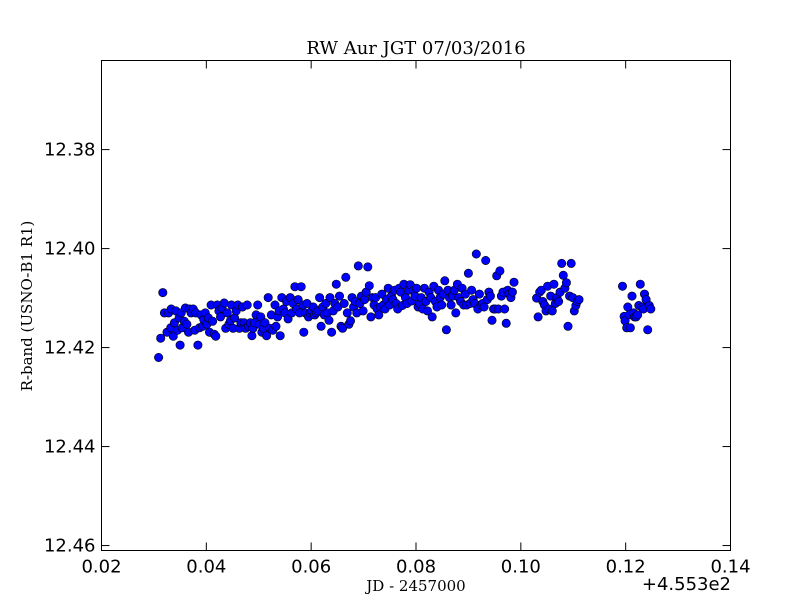 The width and height of the screenshot is (812, 612). Describe the element at coordinates (27, 306) in the screenshot. I see `y-axis-label: R-band (USNO-B1 R1)` at that location.